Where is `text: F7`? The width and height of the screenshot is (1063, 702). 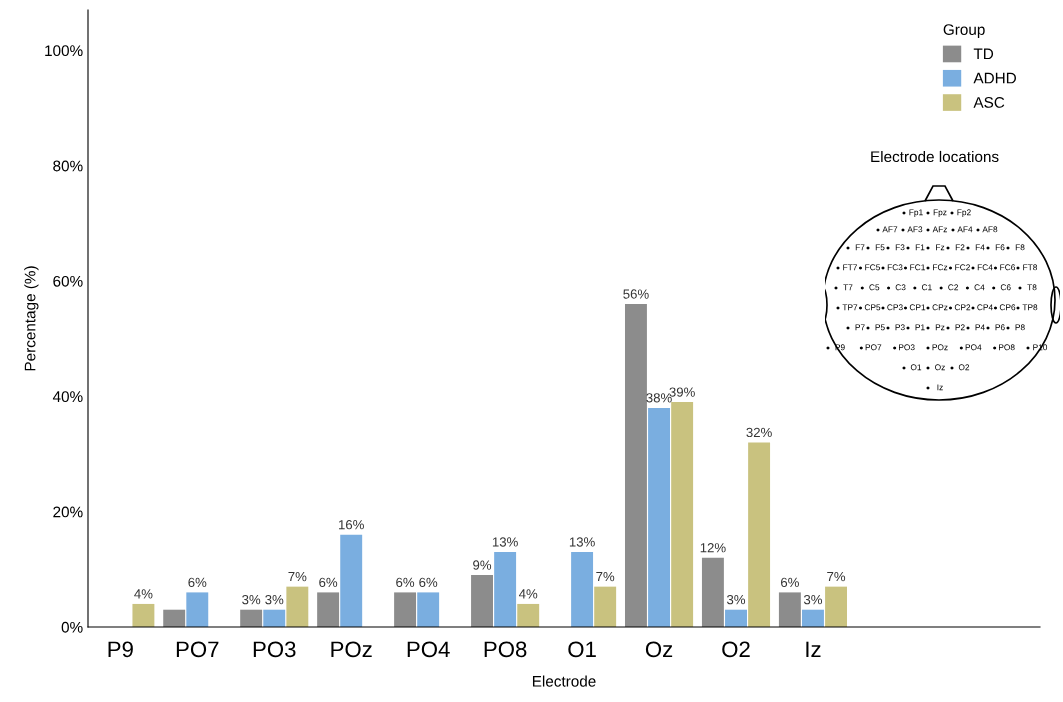
text: F7 is located at coordinates (860, 247).